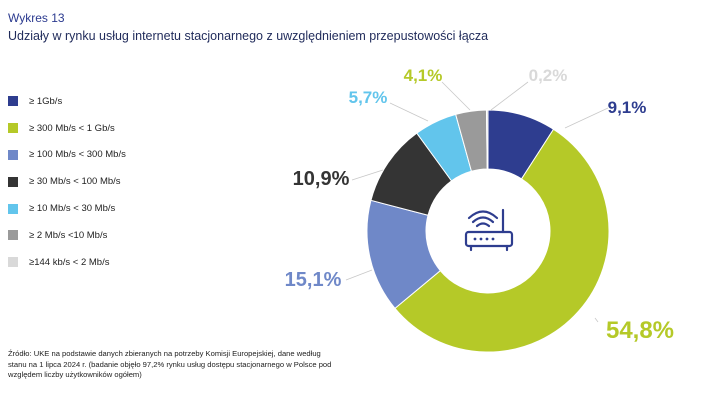 The height and width of the screenshot is (402, 711). What do you see at coordinates (640, 330) in the screenshot?
I see `data-label: 54,8%` at bounding box center [640, 330].